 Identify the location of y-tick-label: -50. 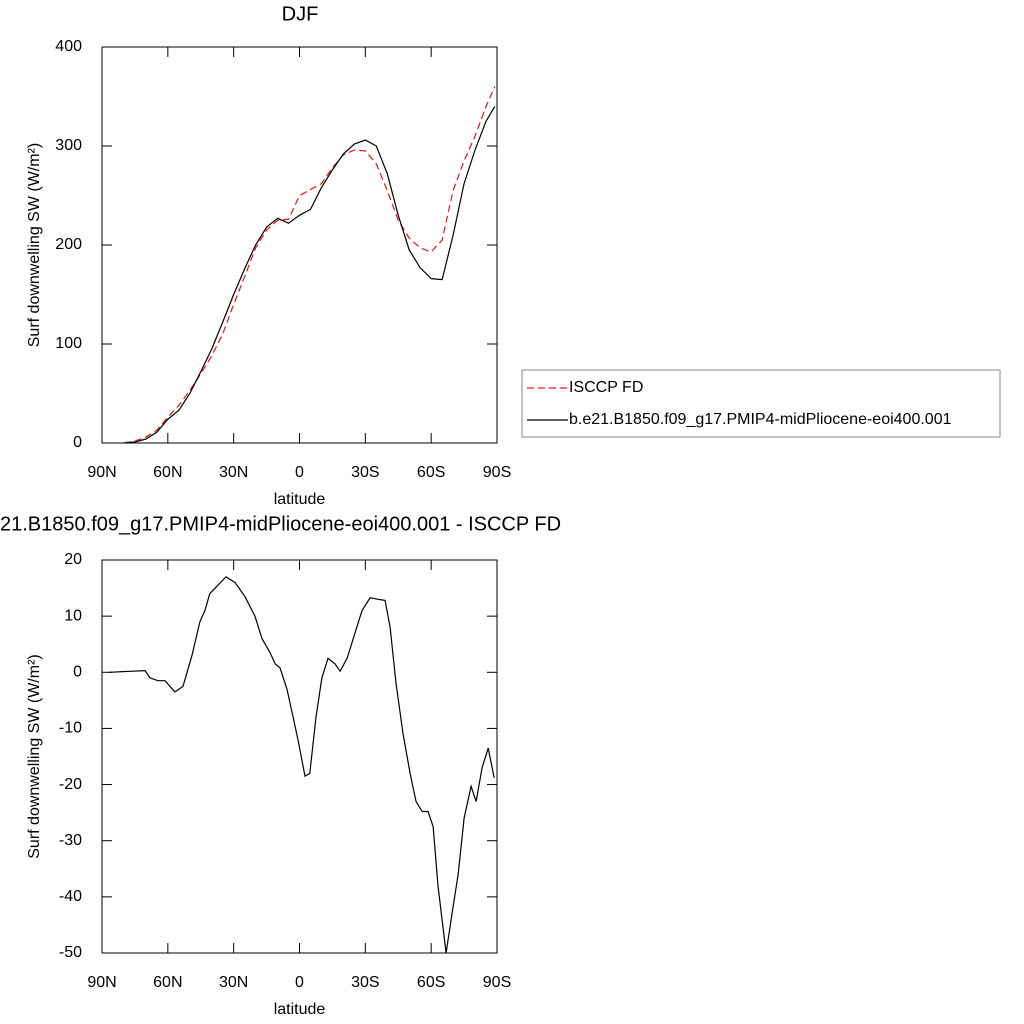
(70, 952).